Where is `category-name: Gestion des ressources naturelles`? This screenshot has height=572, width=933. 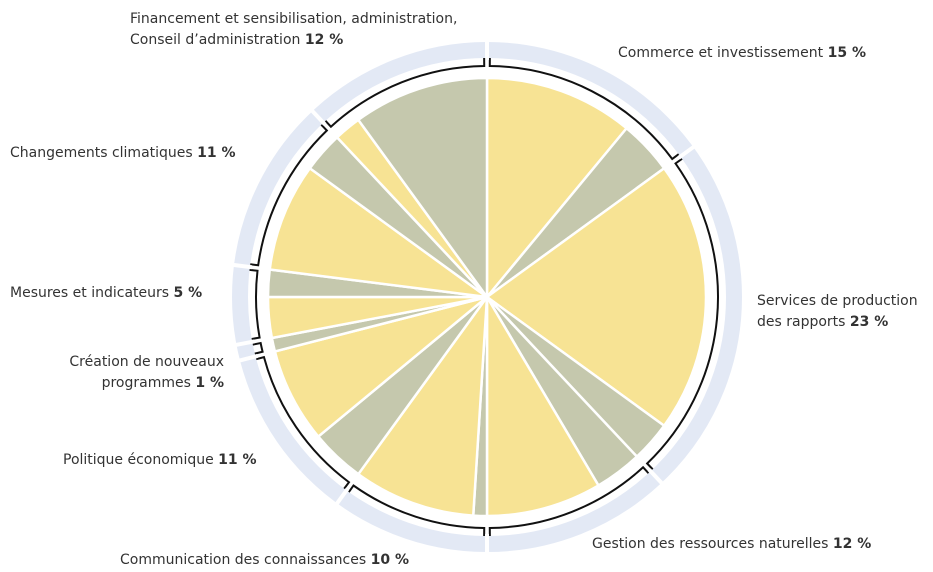
category-name: Gestion des ressources naturelles is located at coordinates (710, 544).